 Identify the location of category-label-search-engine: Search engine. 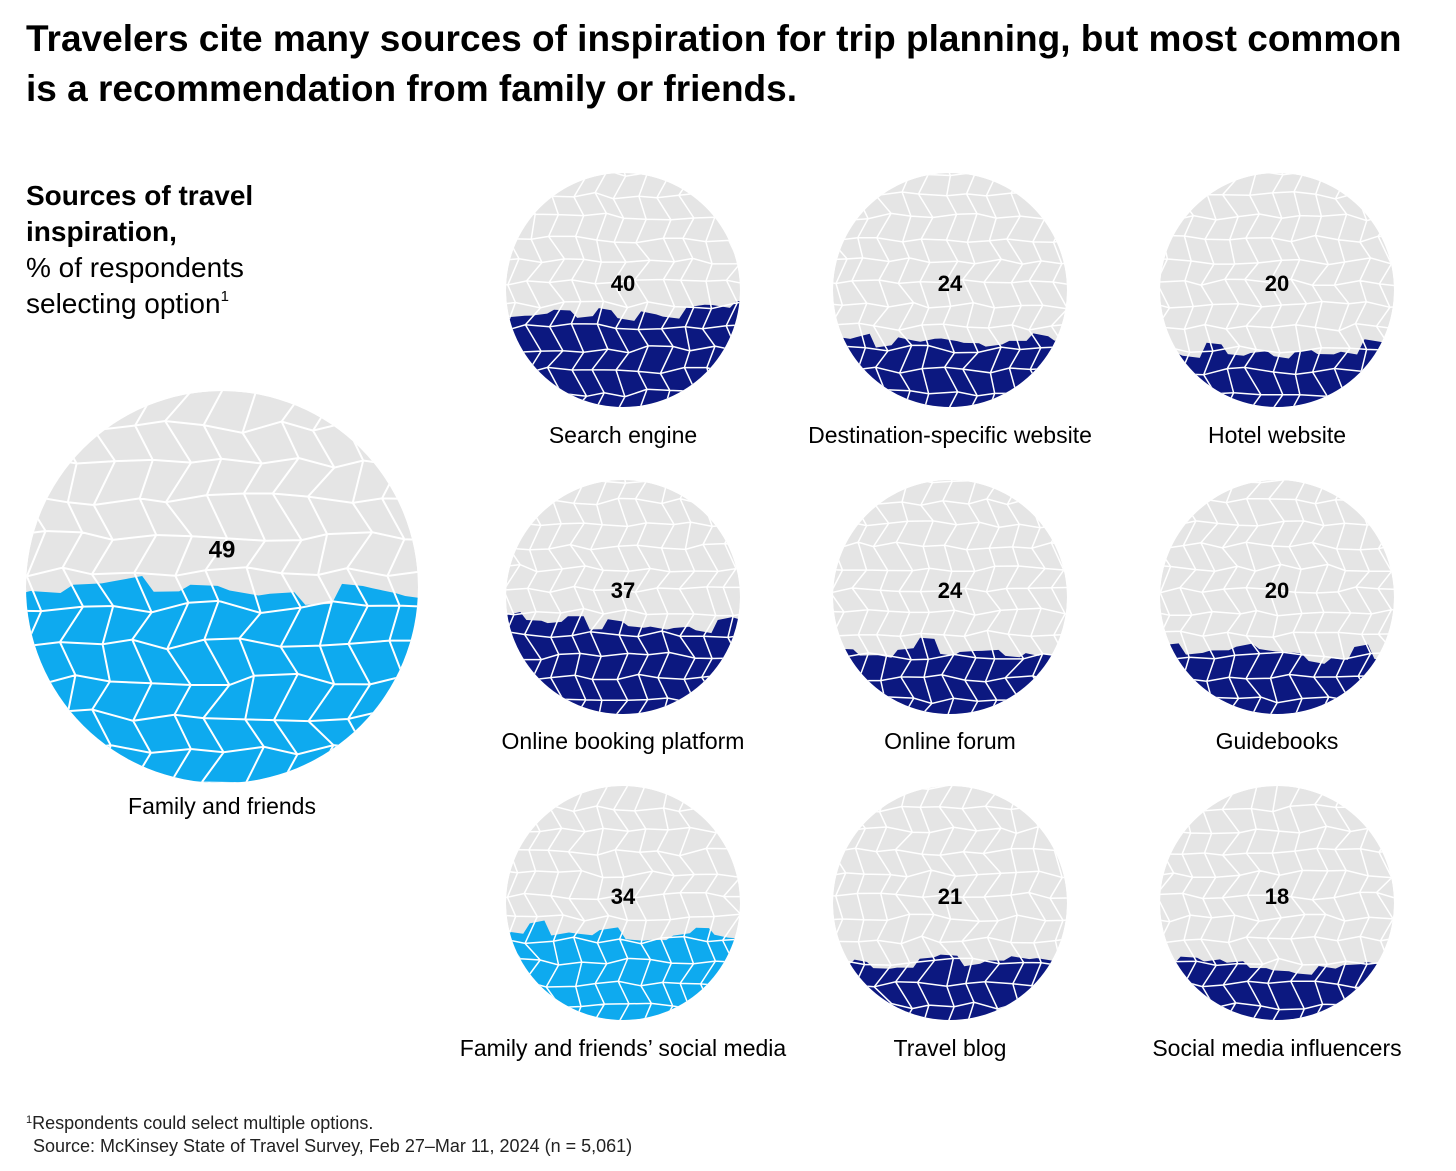
(623, 435).